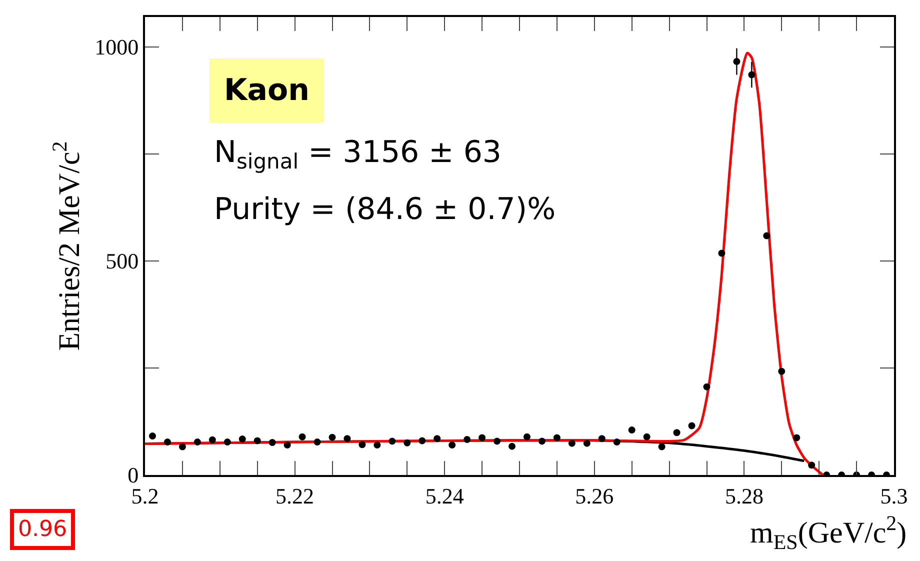  I want to click on x-tick-label: 5.28, so click(744, 495).